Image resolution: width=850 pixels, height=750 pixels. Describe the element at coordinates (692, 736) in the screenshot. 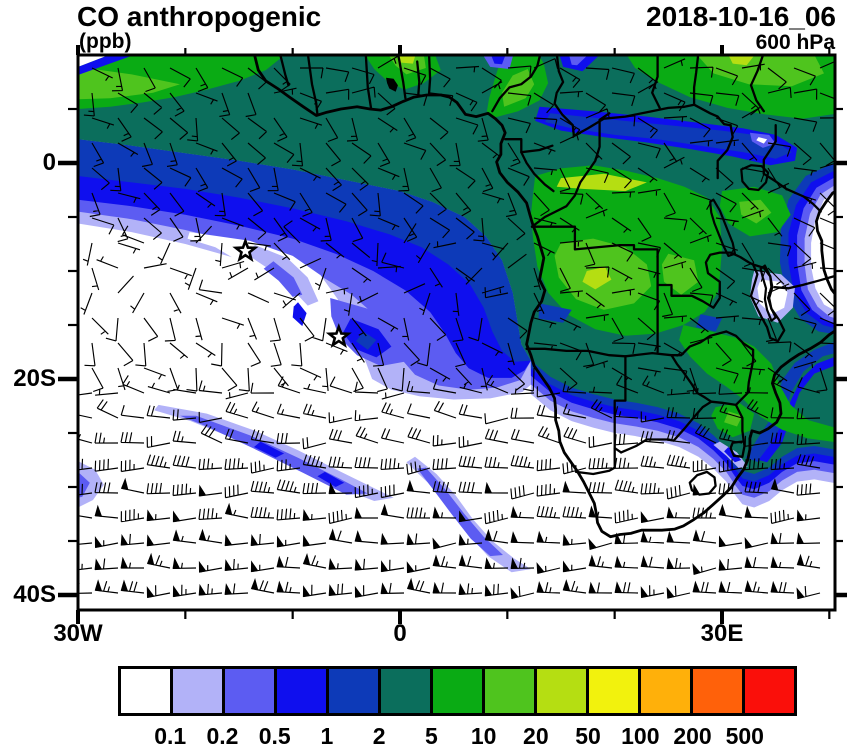

I see `colorbar-tick-label: 200` at that location.